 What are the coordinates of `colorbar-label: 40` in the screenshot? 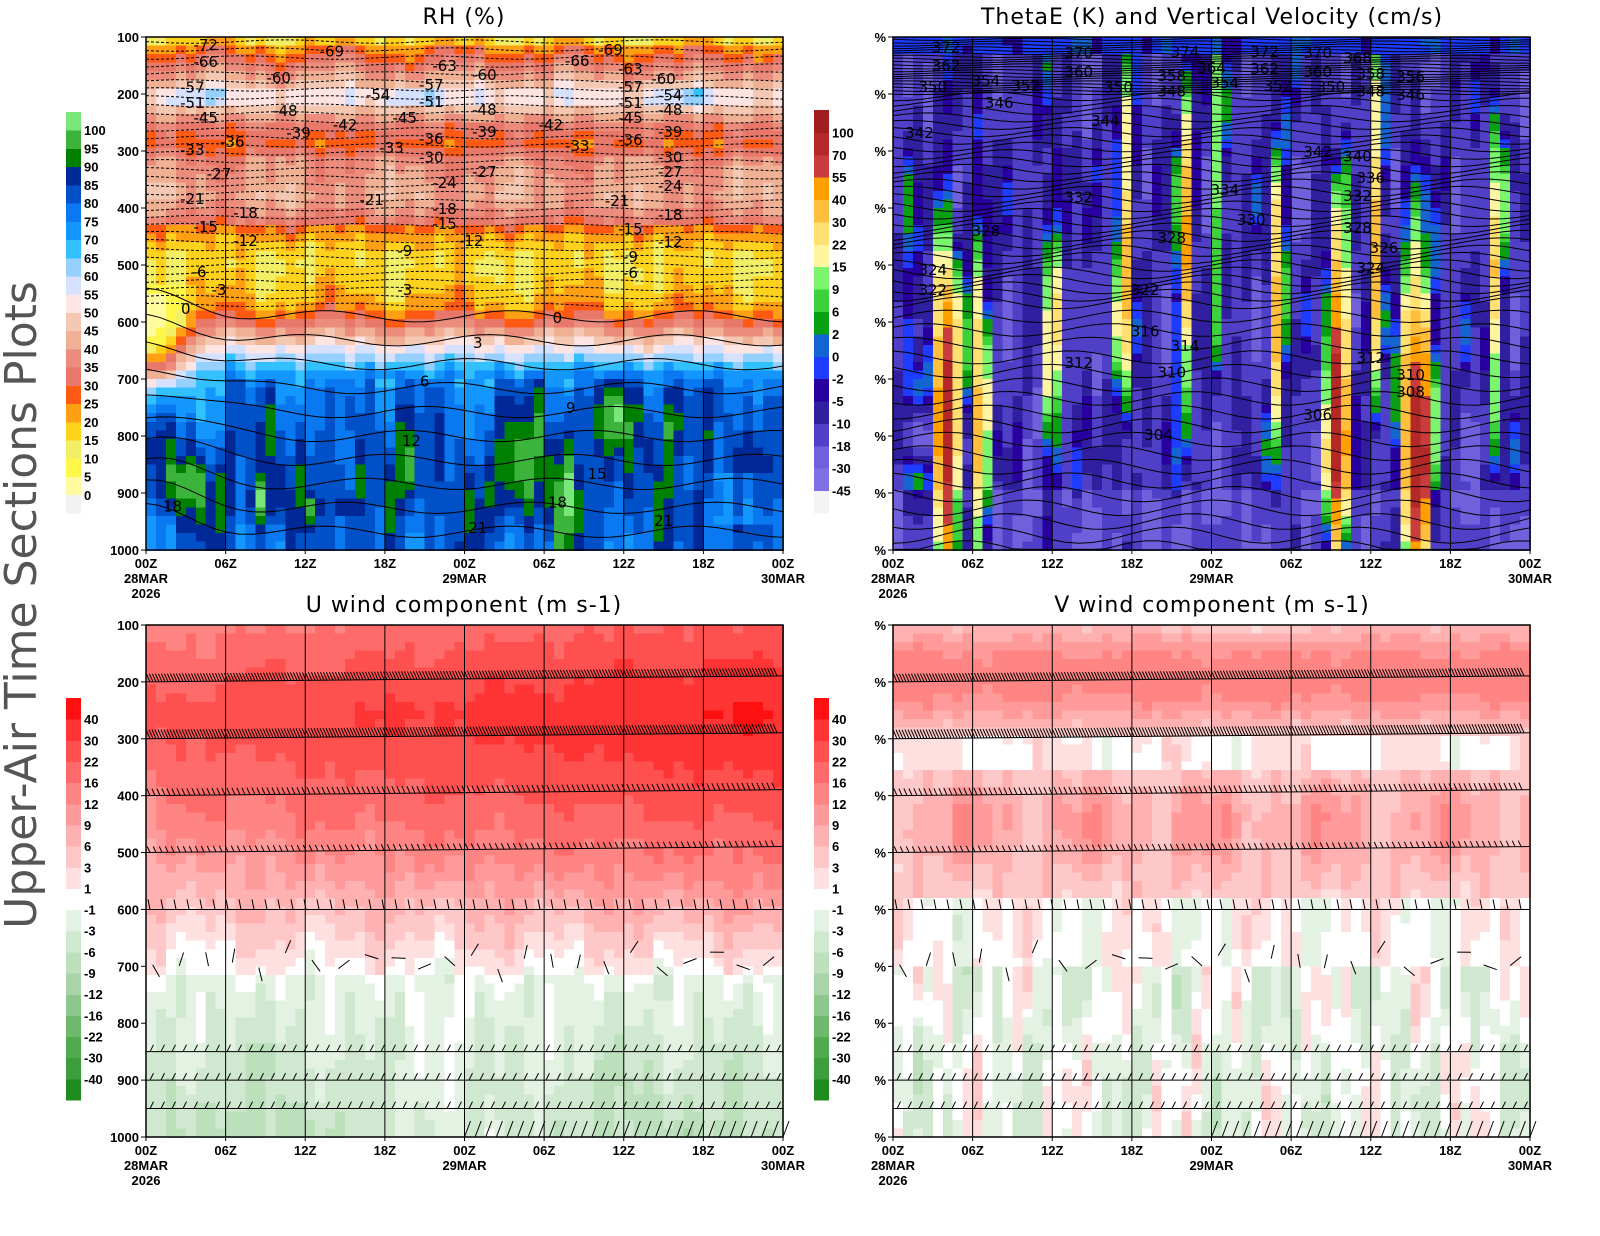 It's located at (91, 349).